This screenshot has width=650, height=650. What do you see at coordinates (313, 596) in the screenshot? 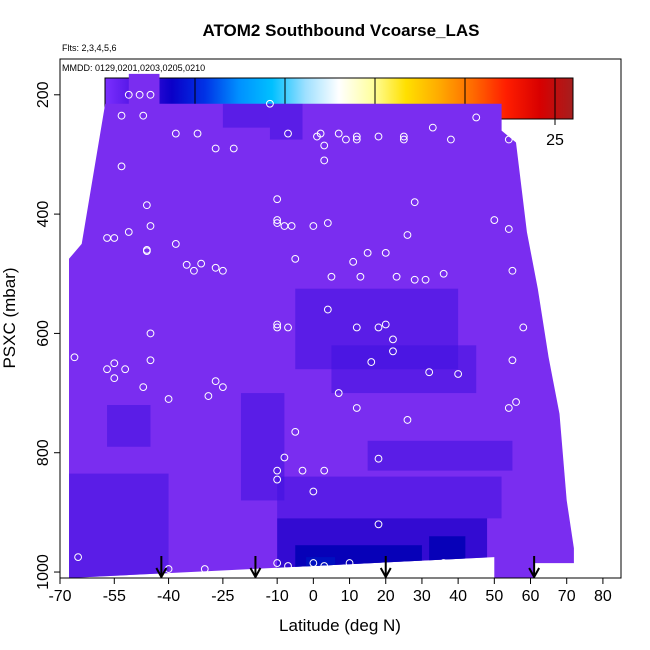
I see `x-tick-label: 0` at bounding box center [313, 596].